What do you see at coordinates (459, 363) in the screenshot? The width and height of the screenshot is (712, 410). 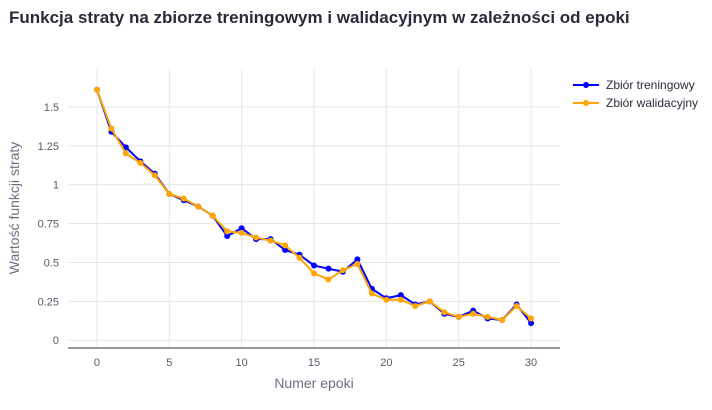 I see `x-tick-label: 25` at bounding box center [459, 363].